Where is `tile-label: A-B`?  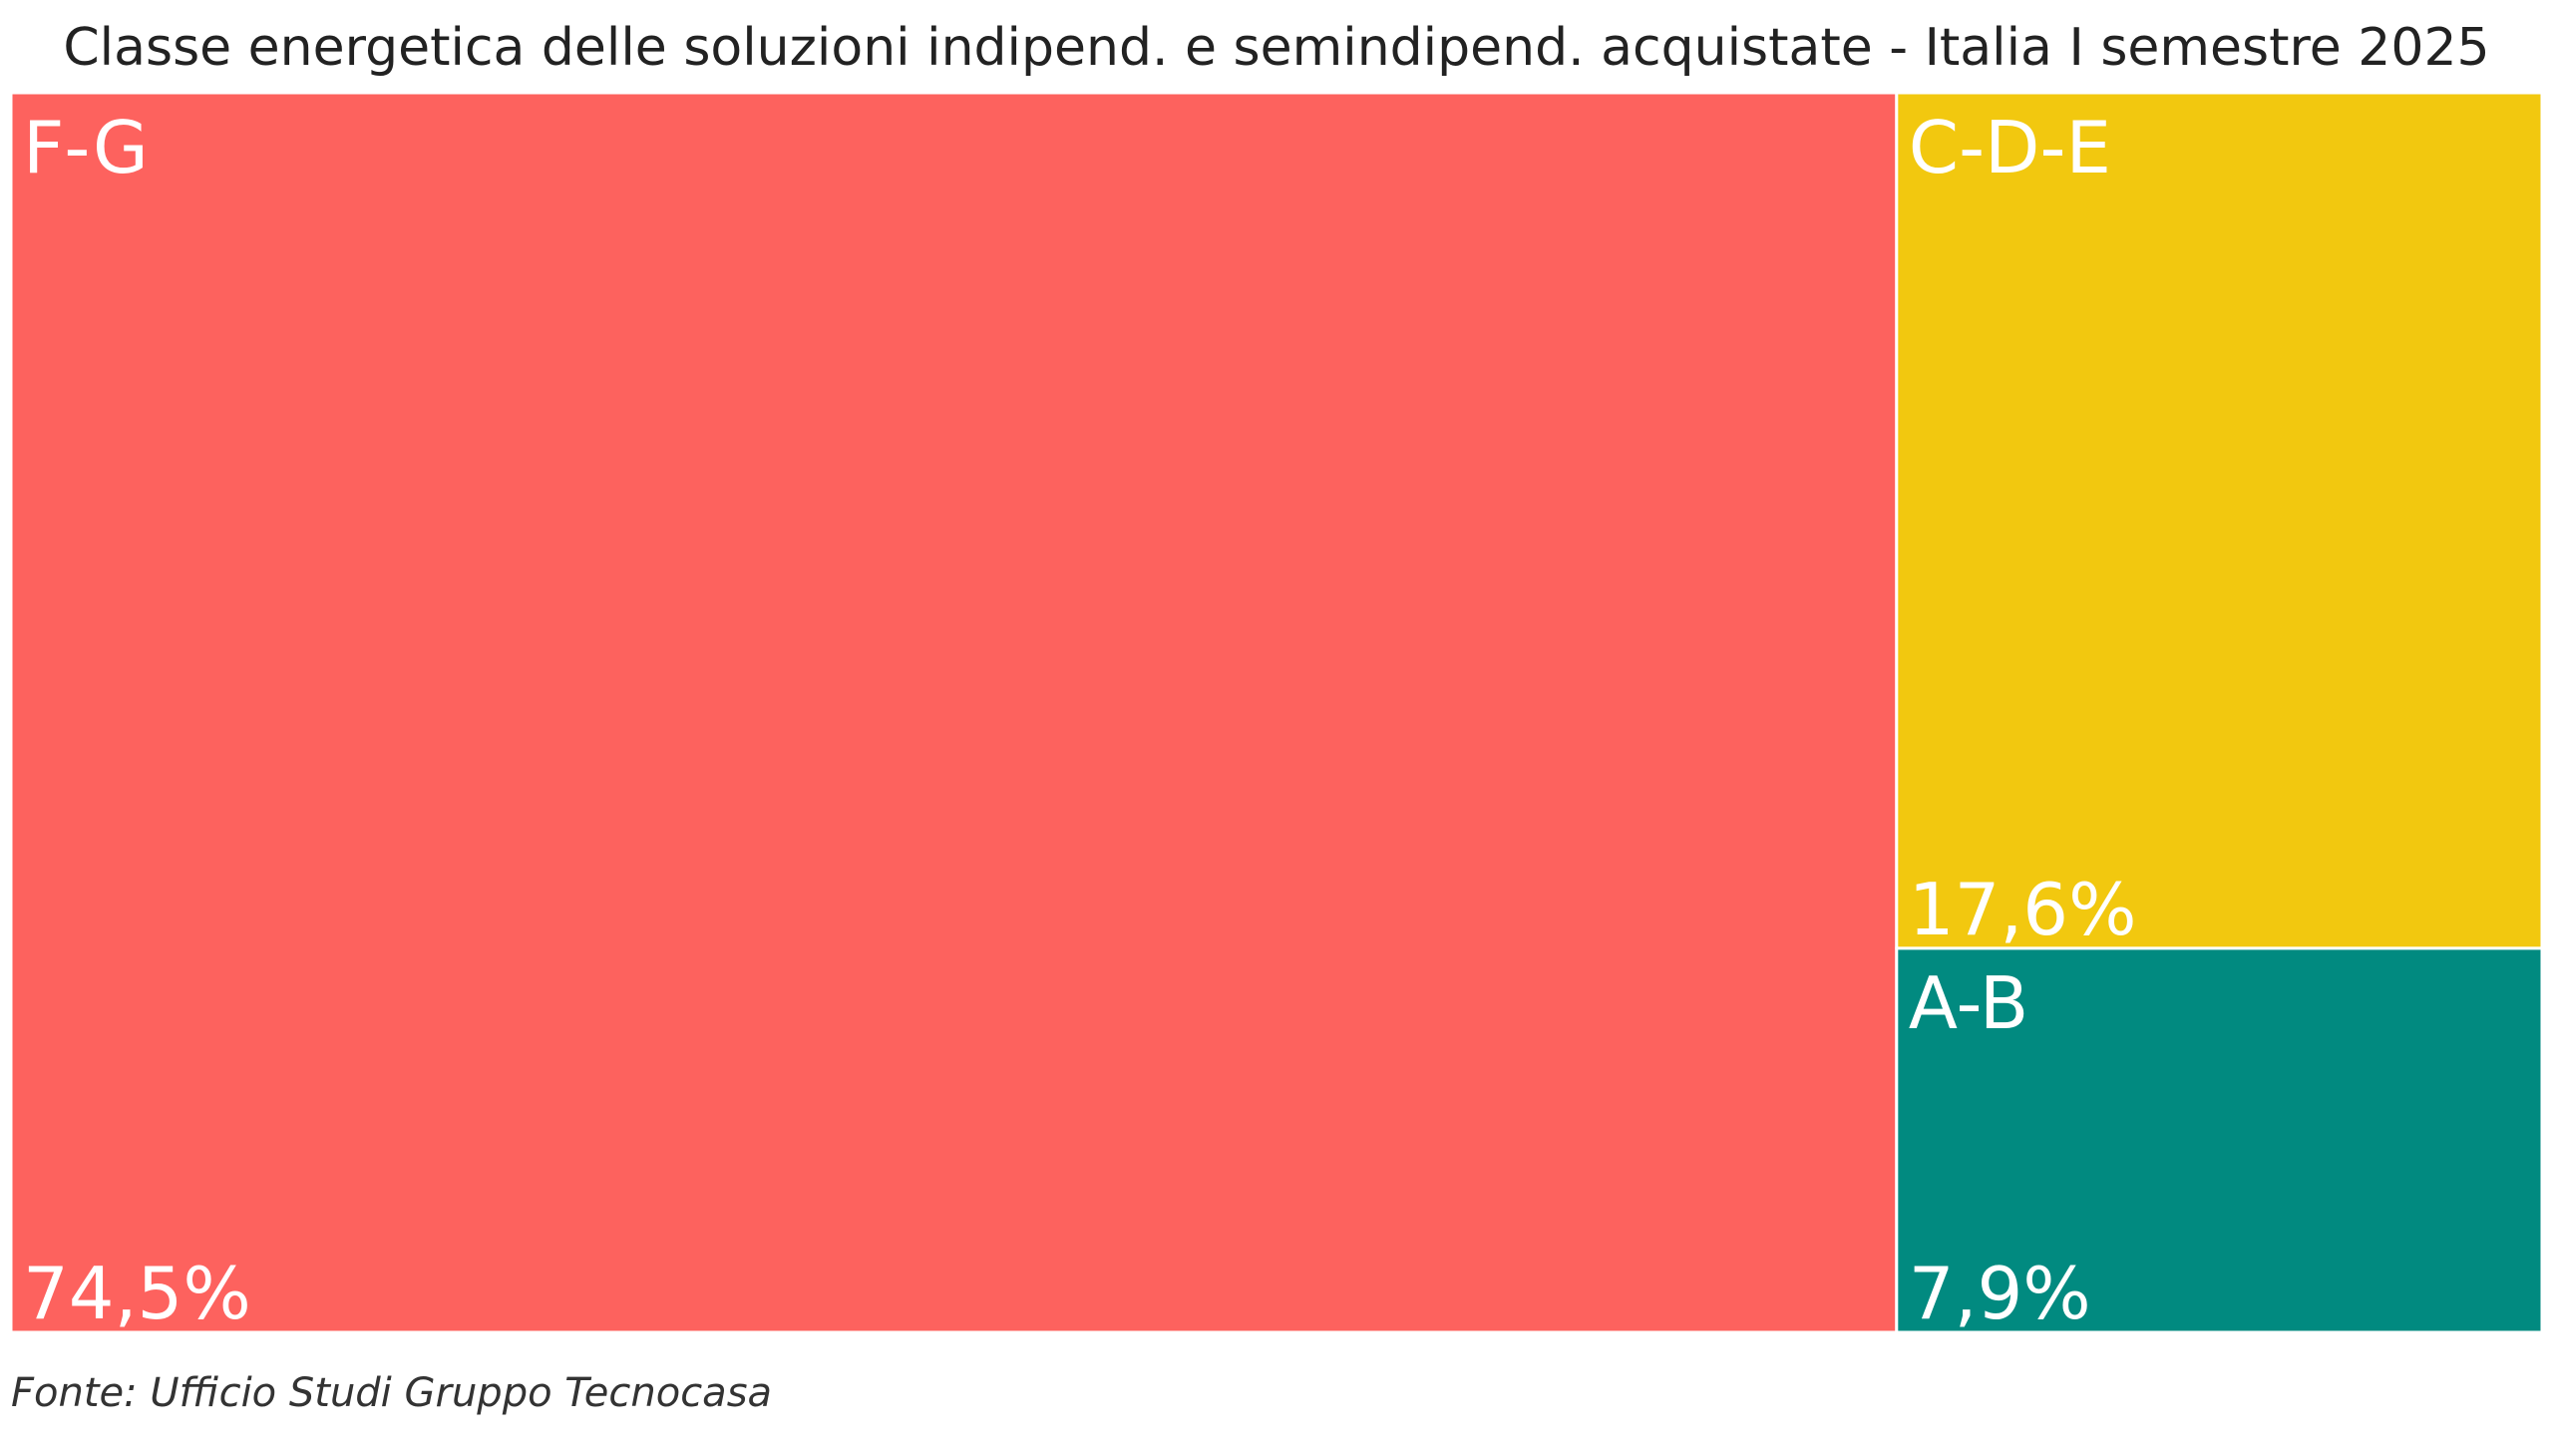
tile-label: A-B is located at coordinates (1969, 1003).